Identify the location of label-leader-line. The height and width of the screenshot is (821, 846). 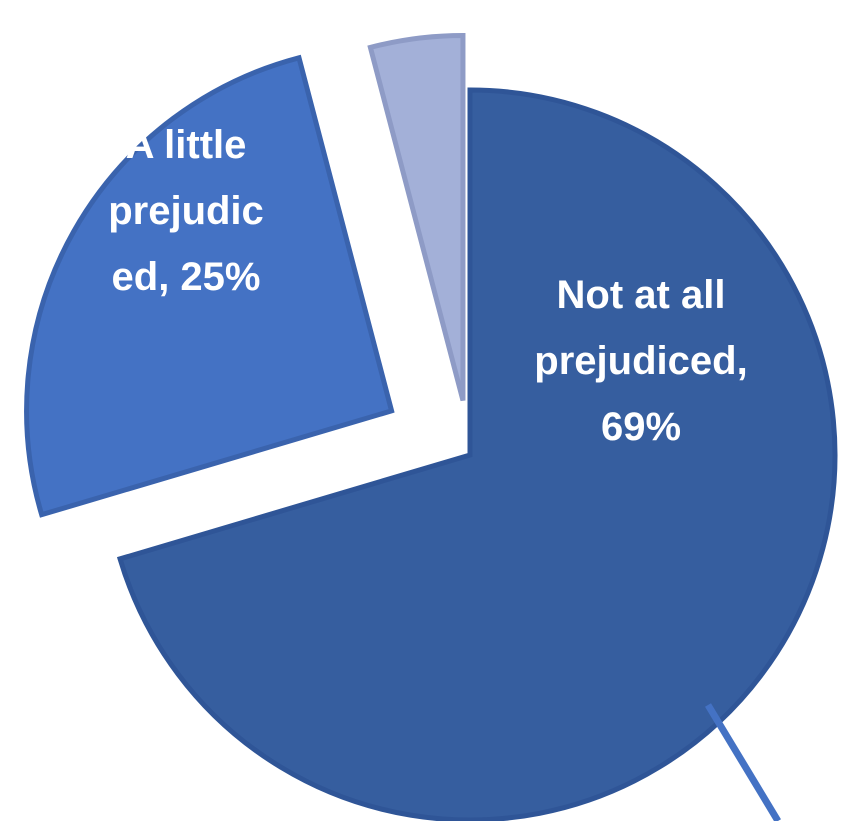
(743, 762).